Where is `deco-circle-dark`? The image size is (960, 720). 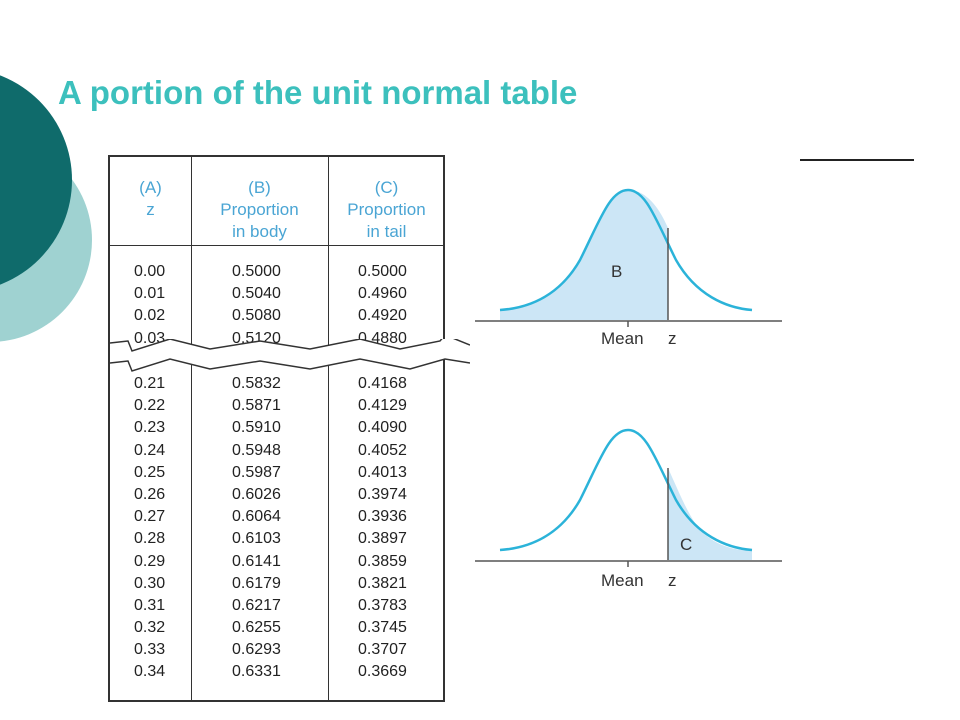 deco-circle-dark is located at coordinates (36, 180).